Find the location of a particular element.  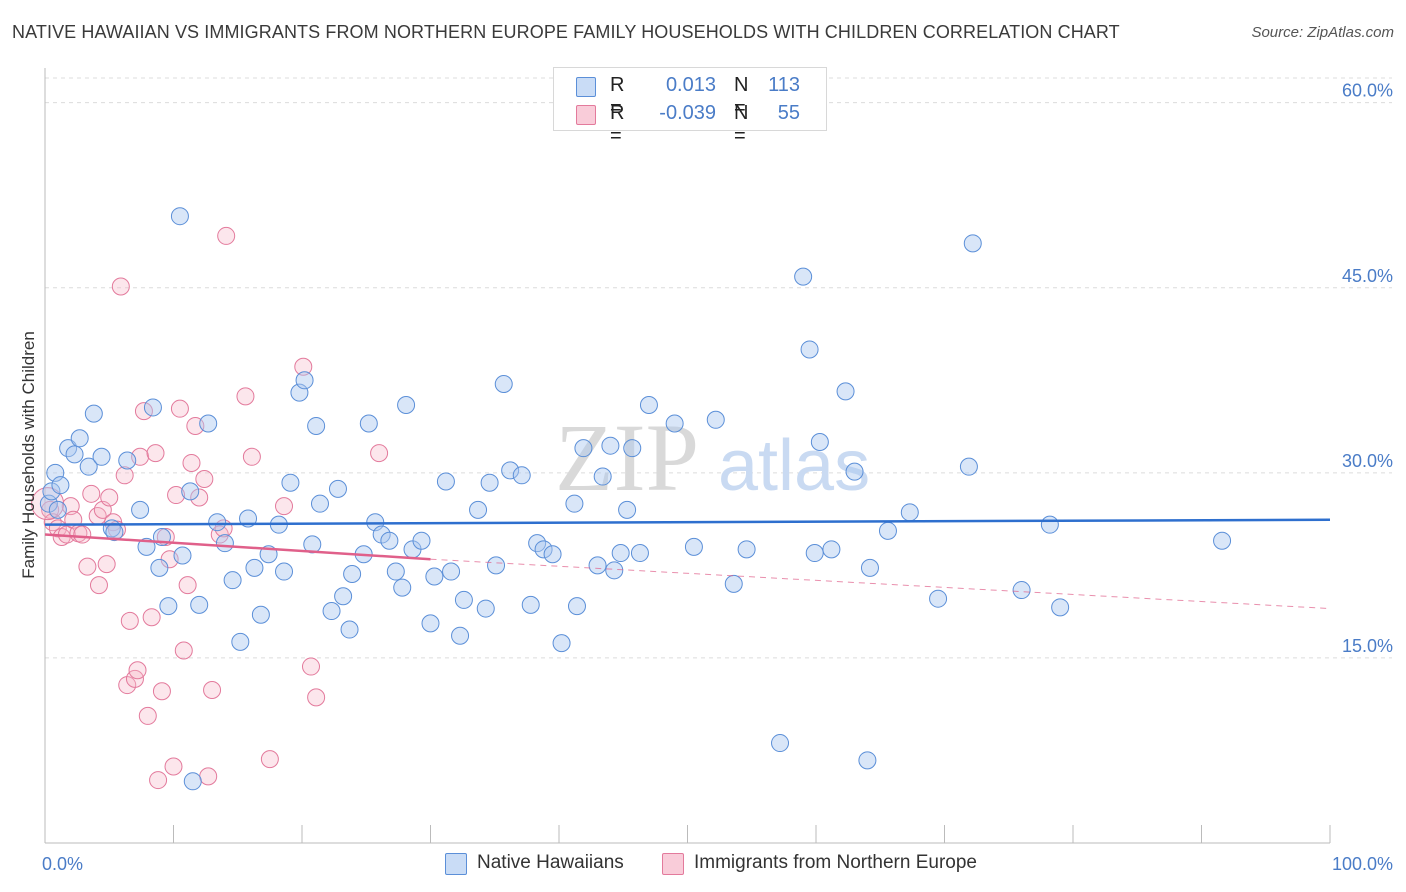

trend-line-native-hawaiians is located at coordinates (687, 522).